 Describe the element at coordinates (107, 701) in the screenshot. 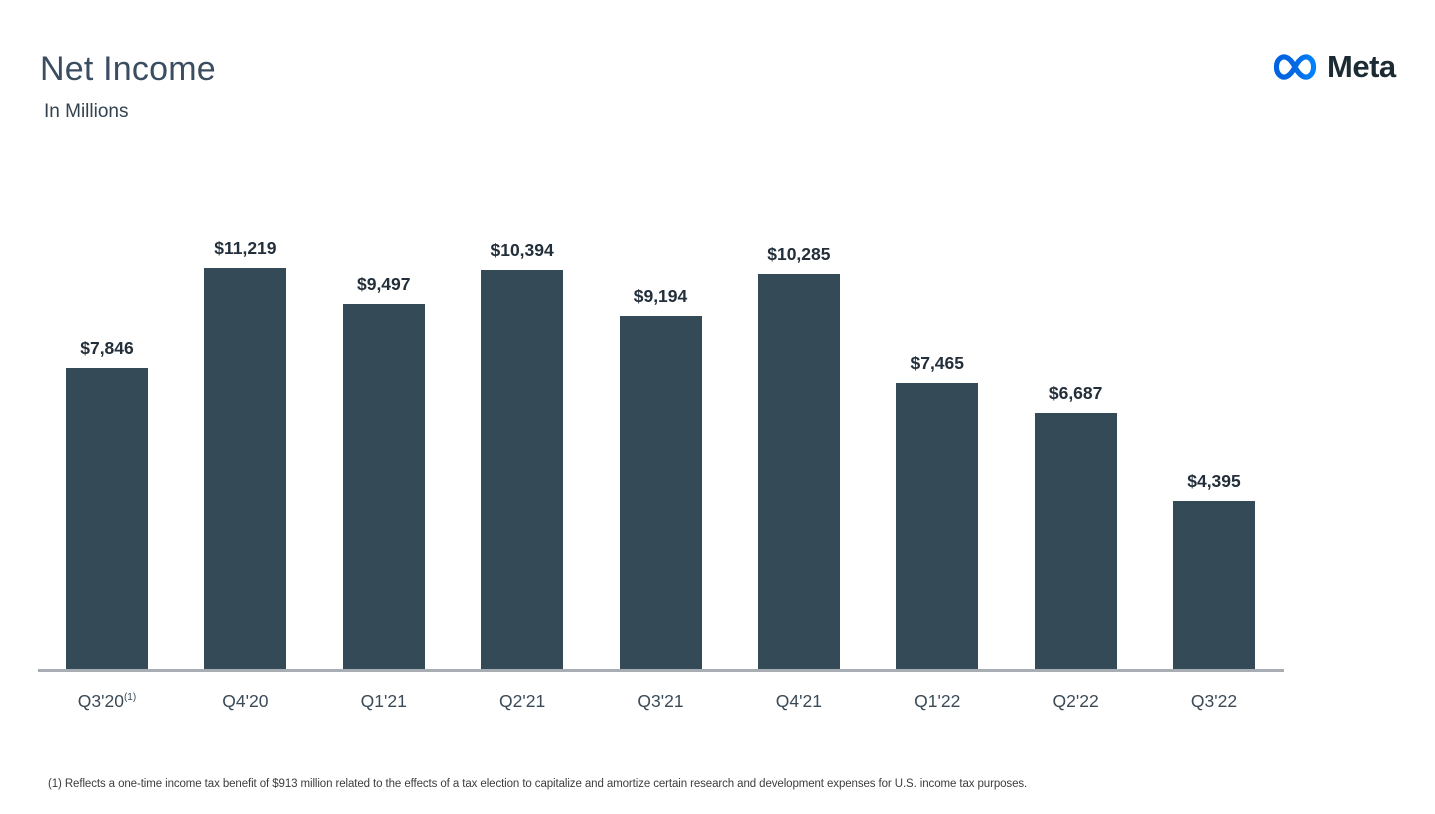

I see `x-axis-label: Q3'20(1)` at that location.